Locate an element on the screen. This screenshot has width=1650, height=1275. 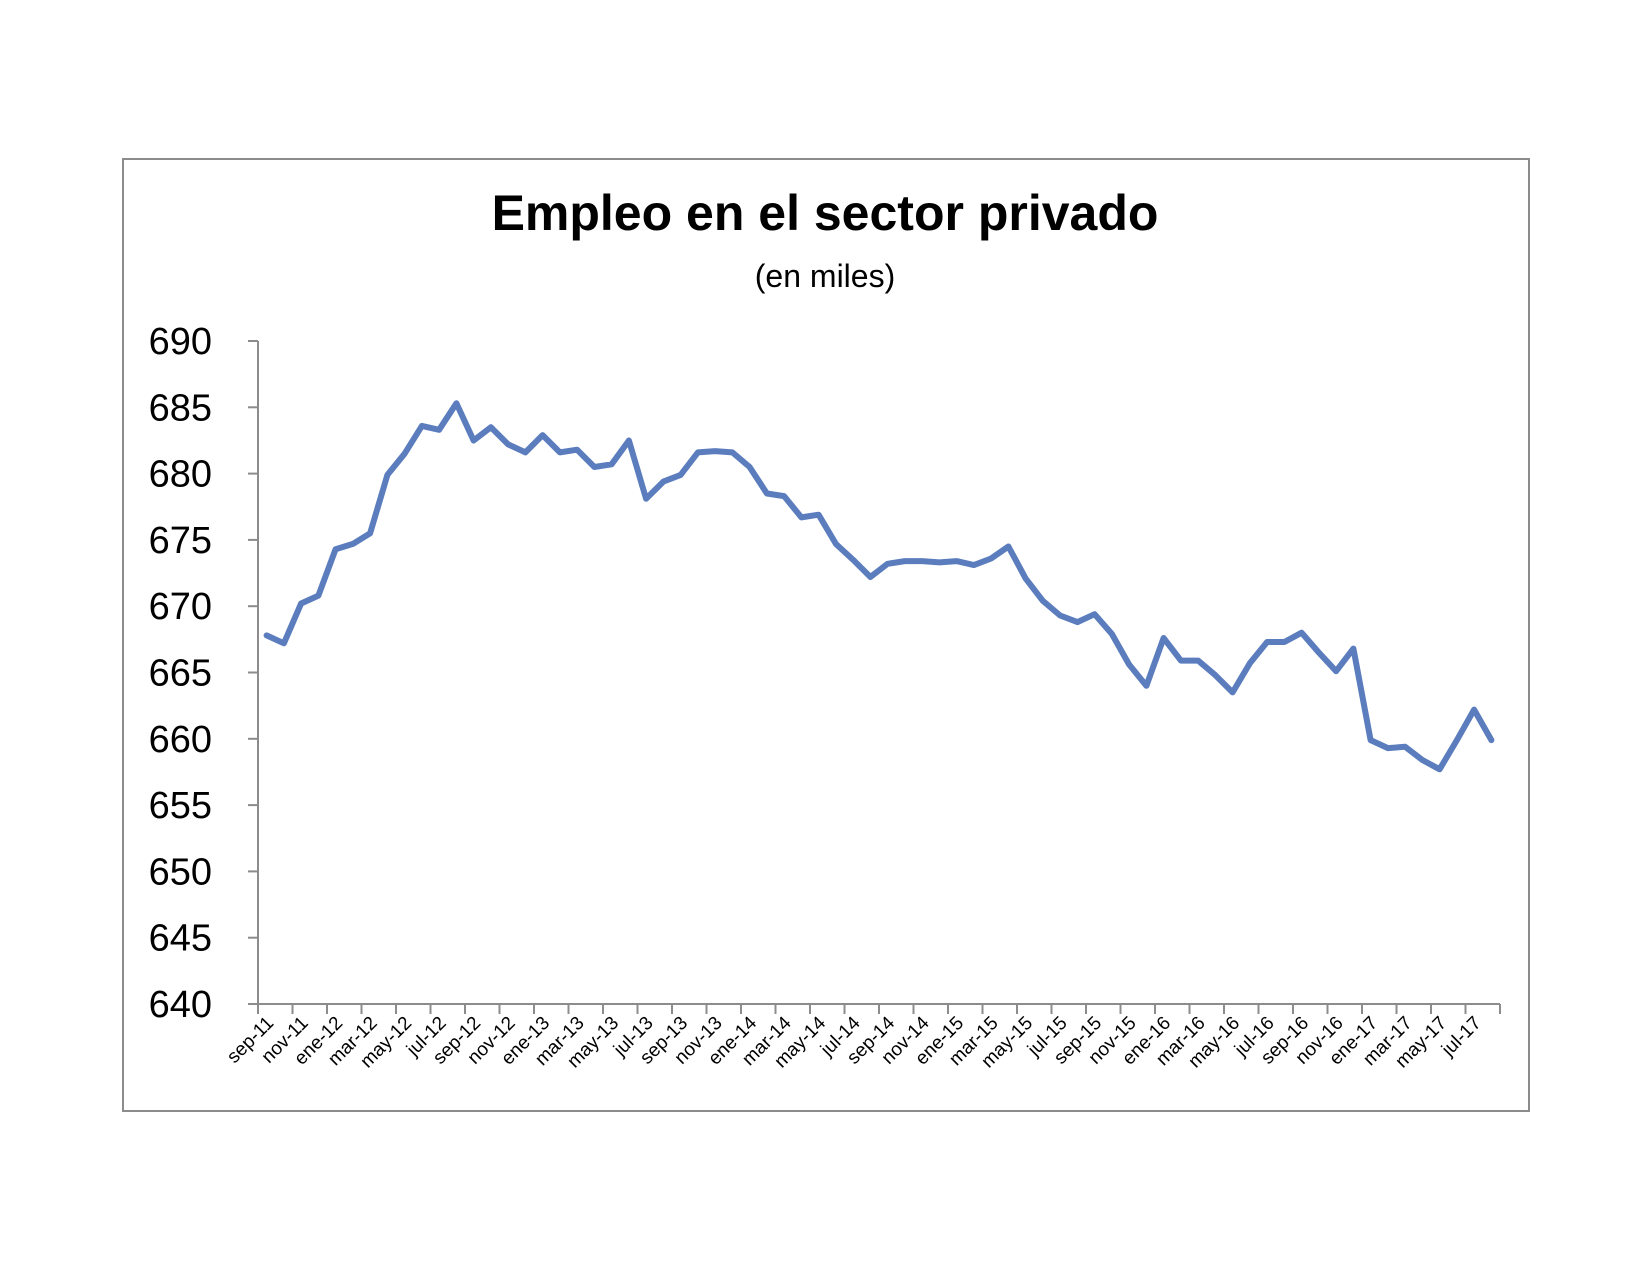
y-tick-label: 665 is located at coordinates (180, 674).